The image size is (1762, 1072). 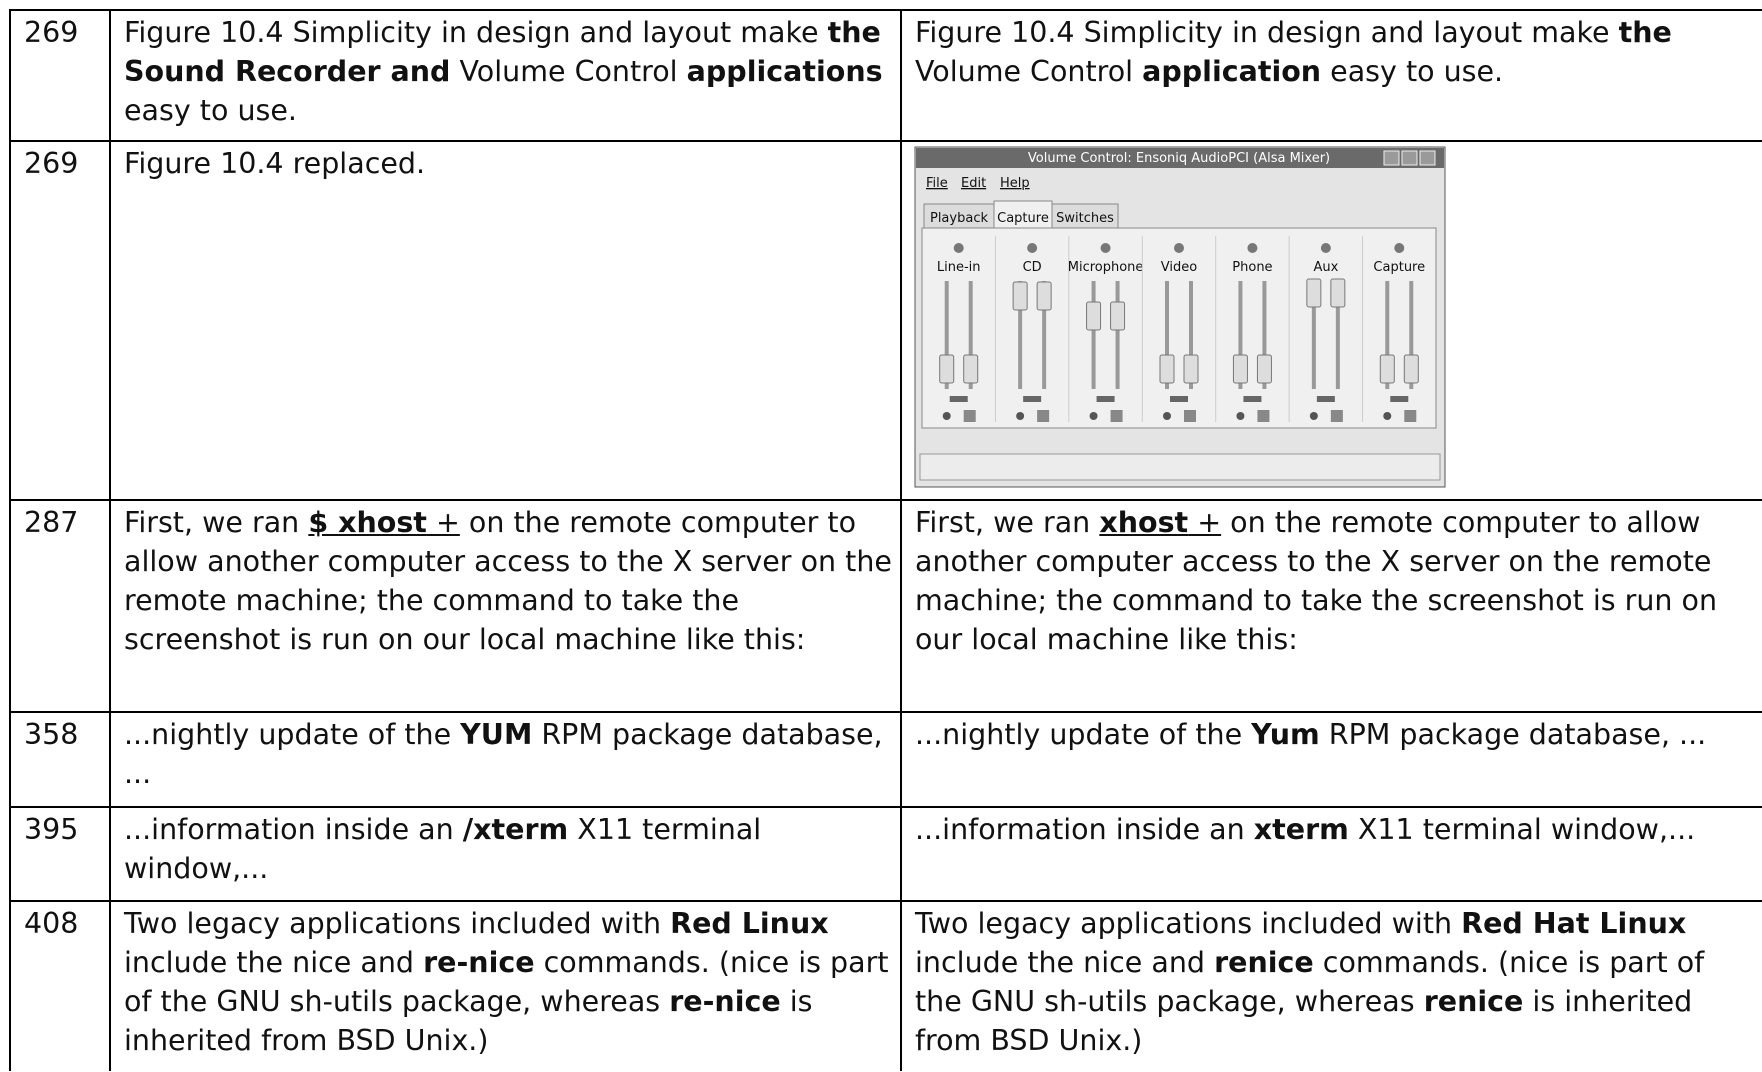 I want to click on text-run: re-nice, so click(x=725, y=1001).